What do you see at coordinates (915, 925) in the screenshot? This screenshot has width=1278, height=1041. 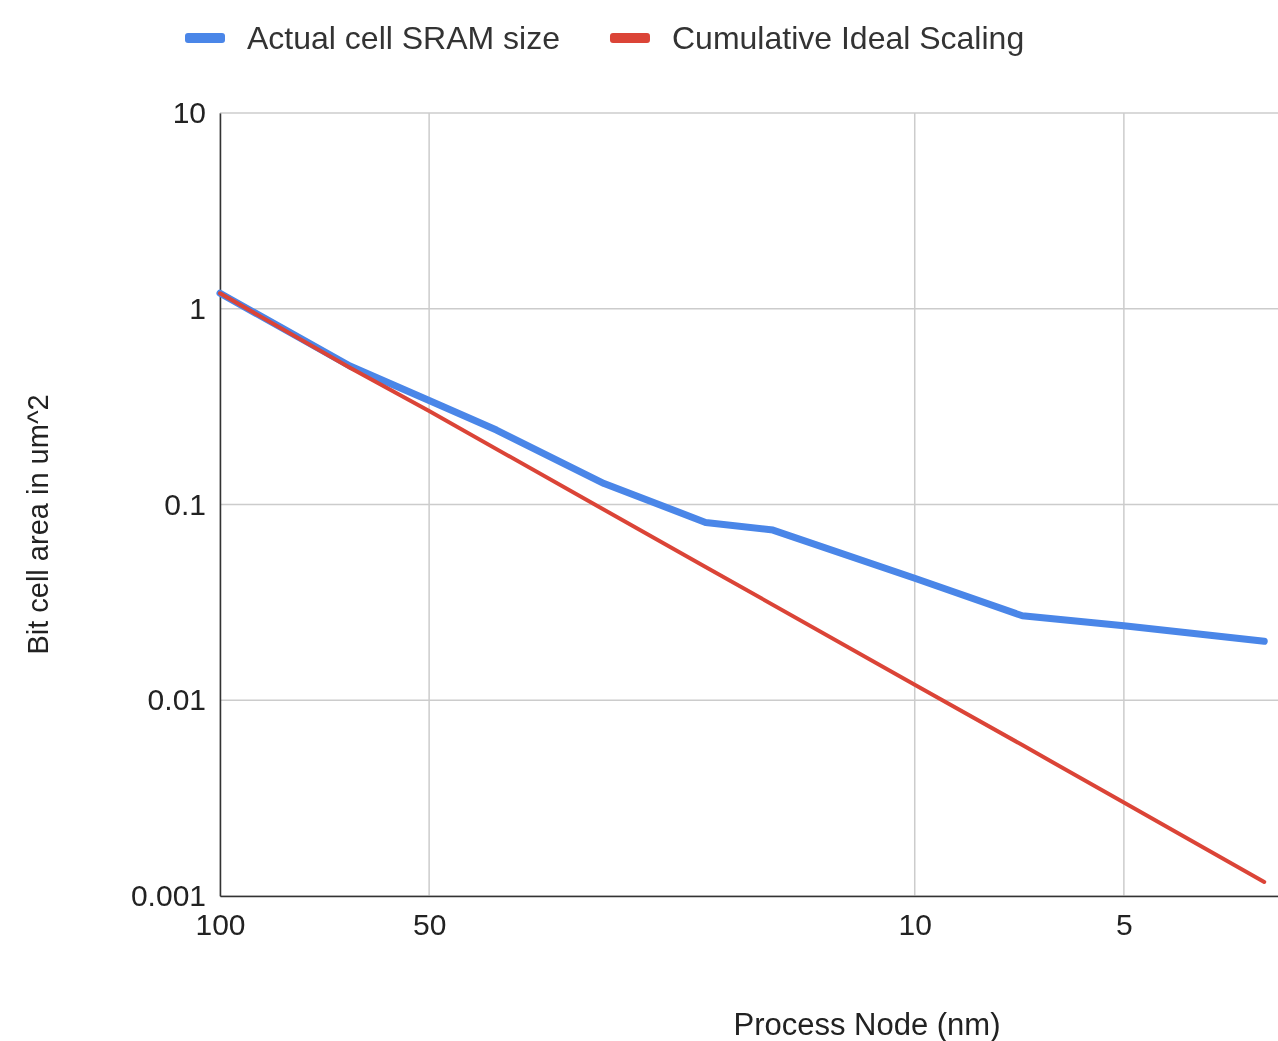 I see `x-tick-label: 10` at bounding box center [915, 925].